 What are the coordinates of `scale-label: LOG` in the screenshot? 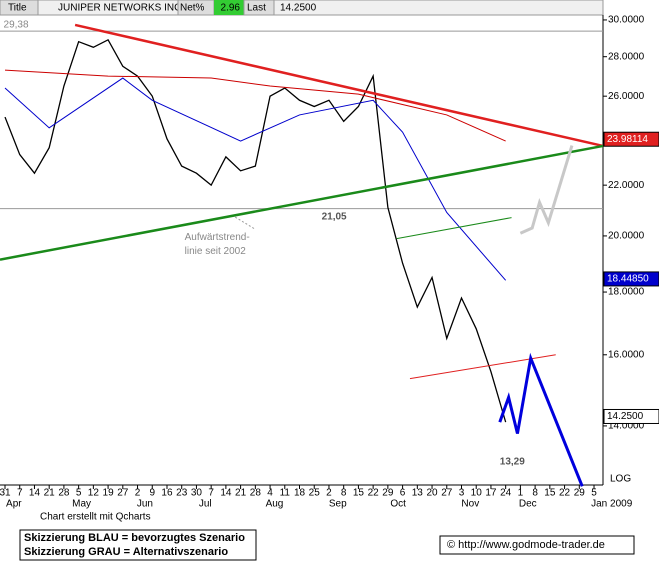 It's located at (620, 479).